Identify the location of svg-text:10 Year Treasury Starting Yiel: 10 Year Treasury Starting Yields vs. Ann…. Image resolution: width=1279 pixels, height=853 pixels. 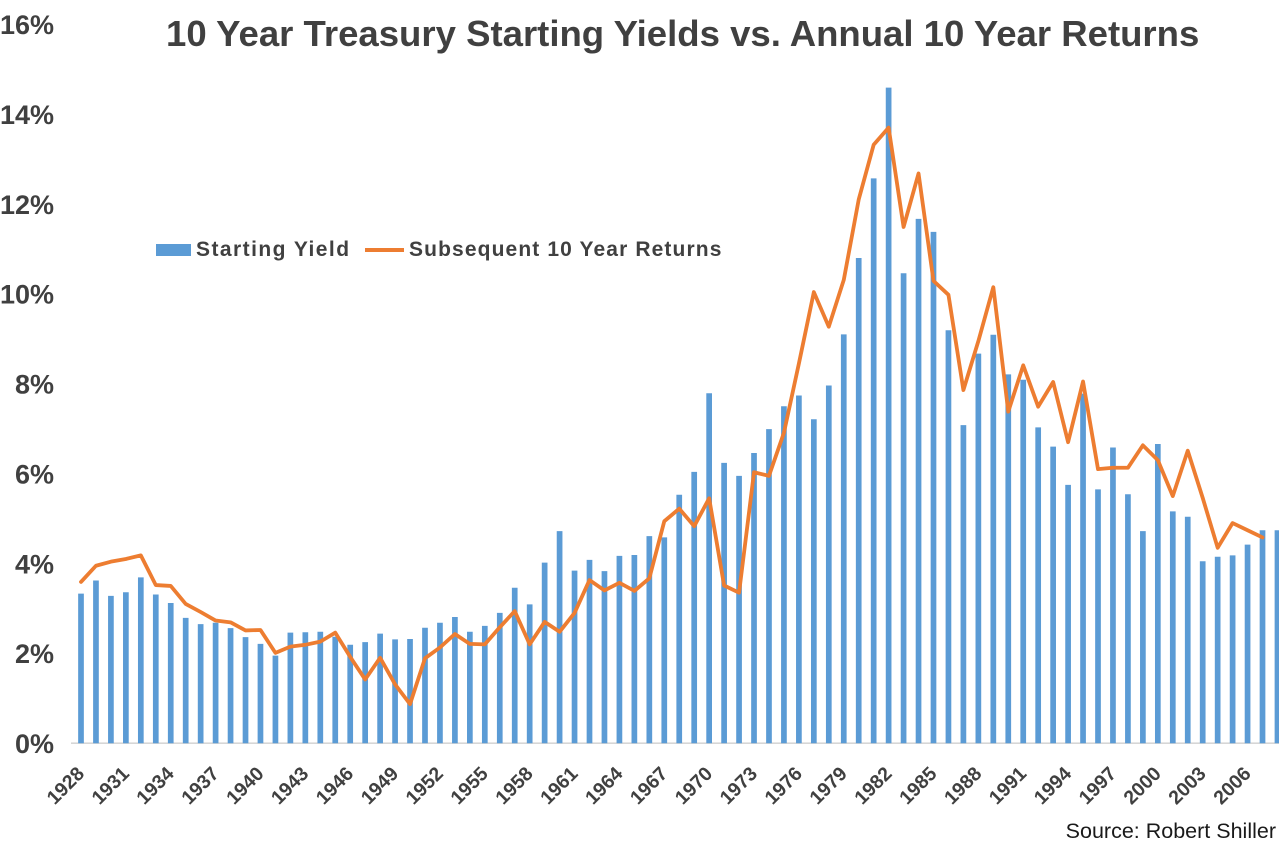
(682, 33).